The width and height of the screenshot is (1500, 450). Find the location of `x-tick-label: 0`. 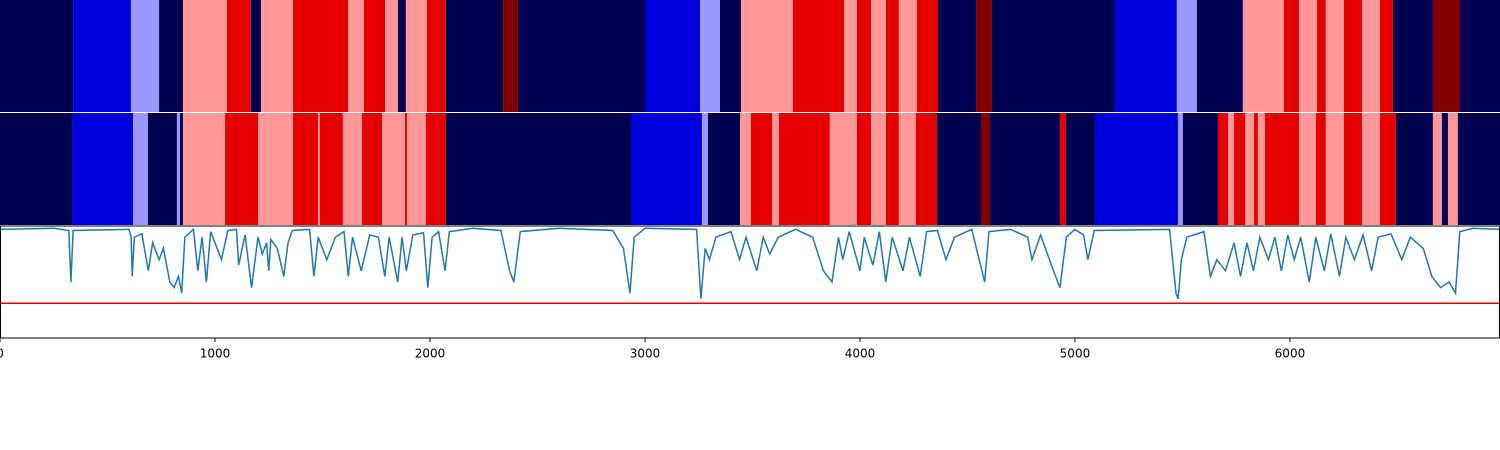

x-tick-label: 0 is located at coordinates (2, 354).